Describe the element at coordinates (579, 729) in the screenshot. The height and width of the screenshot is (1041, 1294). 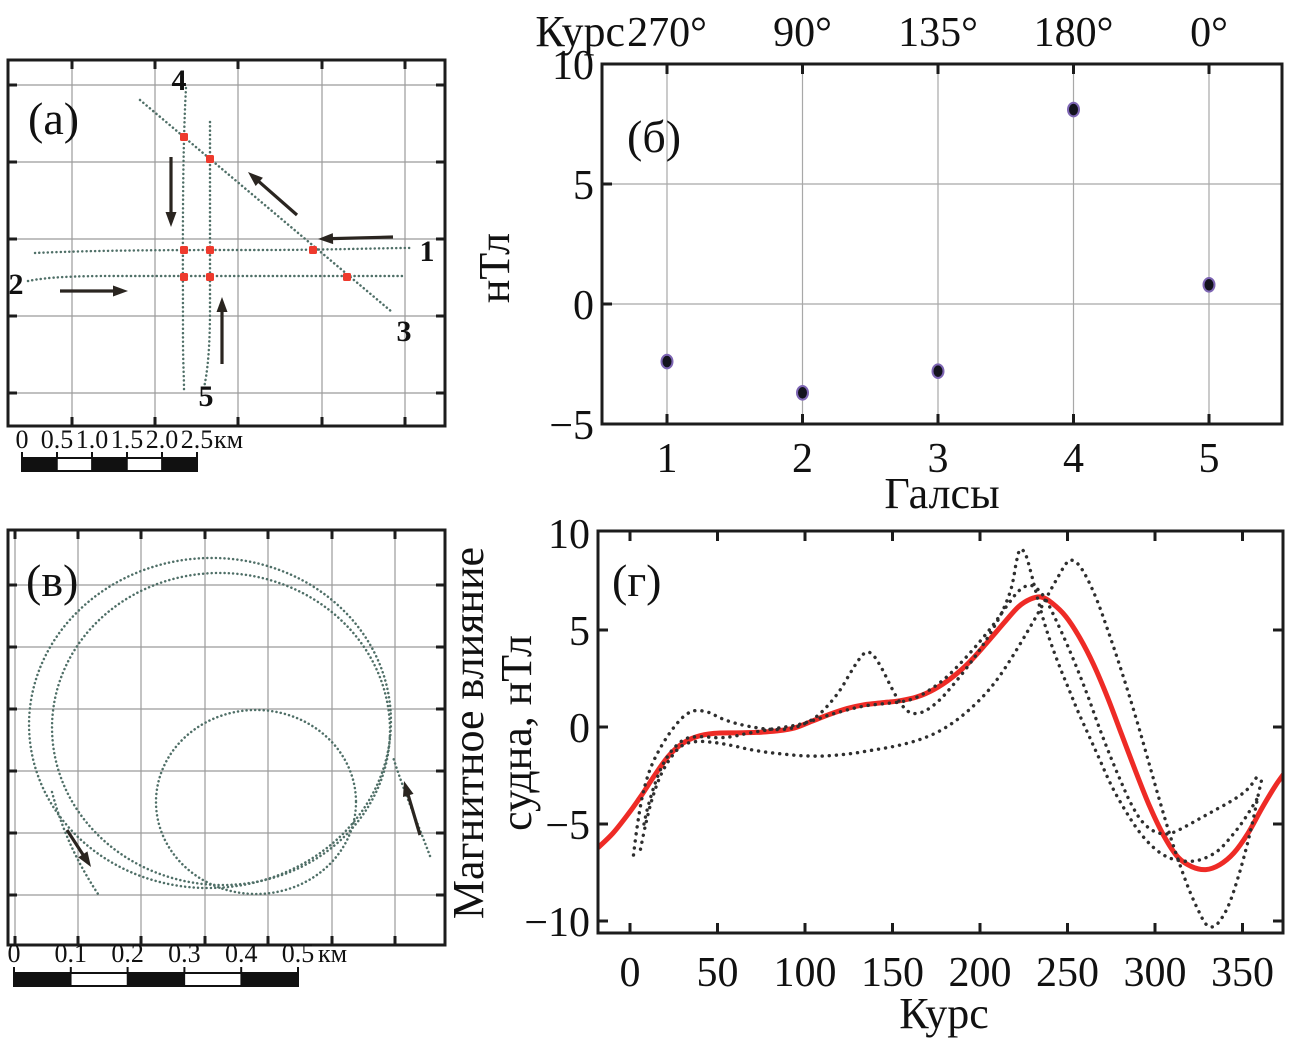
I see `y-tick-label: 0` at that location.